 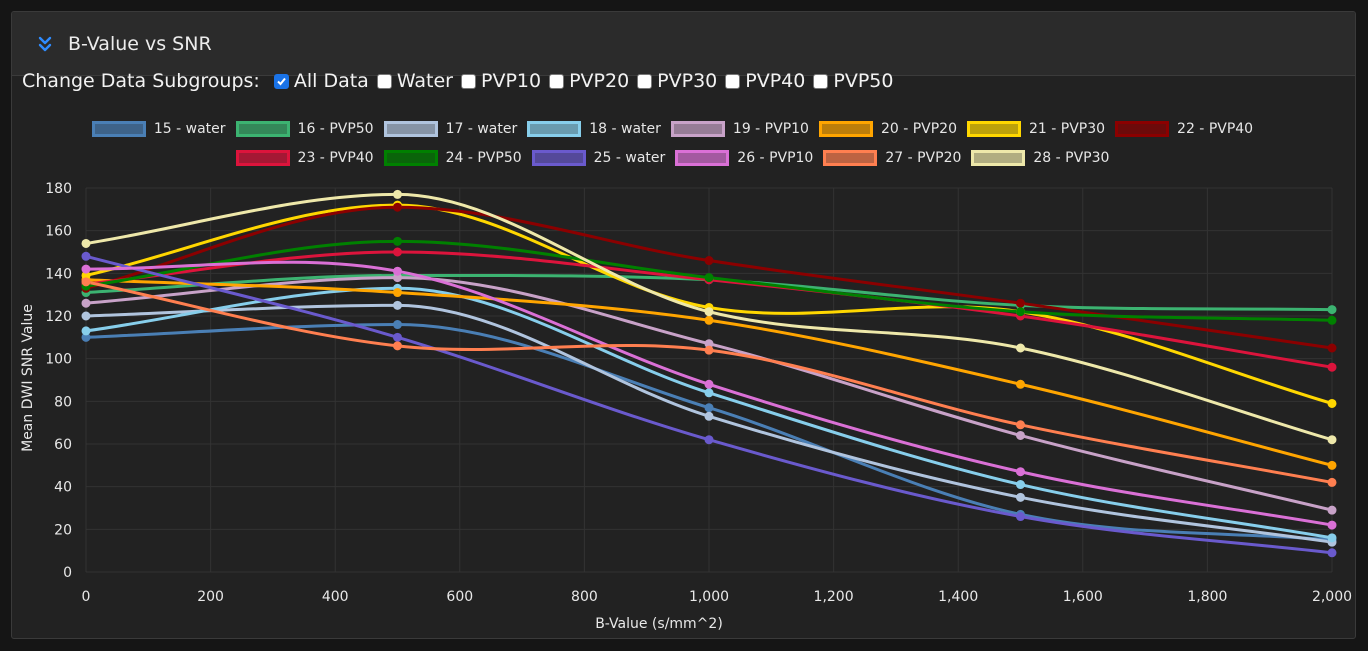 I want to click on legend-label: 25 - water, so click(x=629, y=157).